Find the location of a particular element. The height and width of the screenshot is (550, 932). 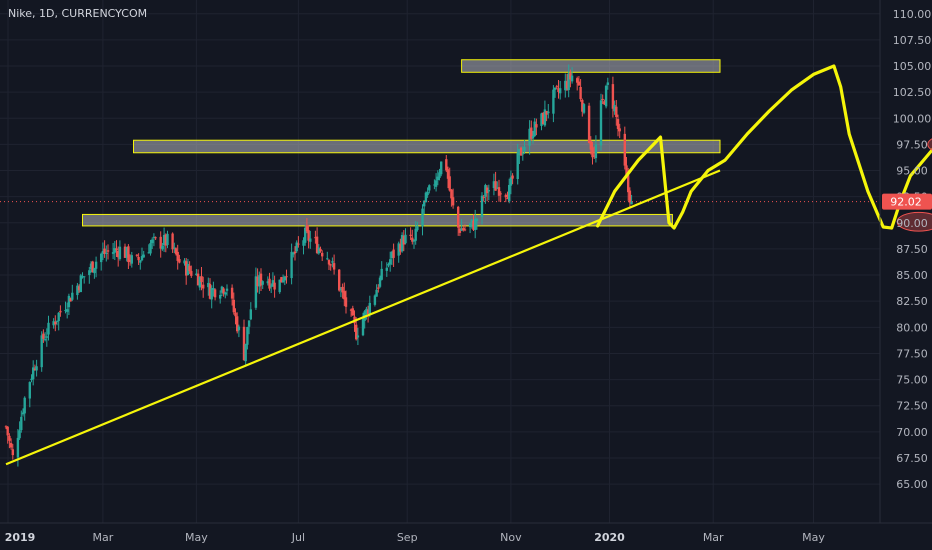

price-zone is located at coordinates (427, 146).